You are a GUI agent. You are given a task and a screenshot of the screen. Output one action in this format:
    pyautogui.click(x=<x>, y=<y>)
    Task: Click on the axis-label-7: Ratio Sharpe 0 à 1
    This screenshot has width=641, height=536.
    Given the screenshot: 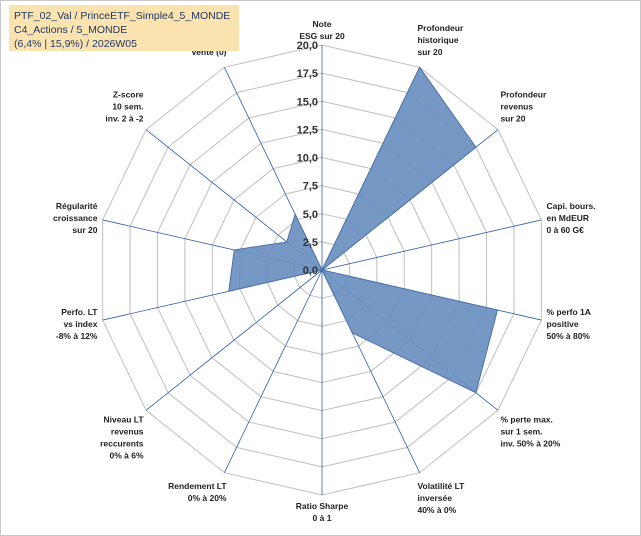 What is the action you would take?
    pyautogui.click(x=322, y=512)
    